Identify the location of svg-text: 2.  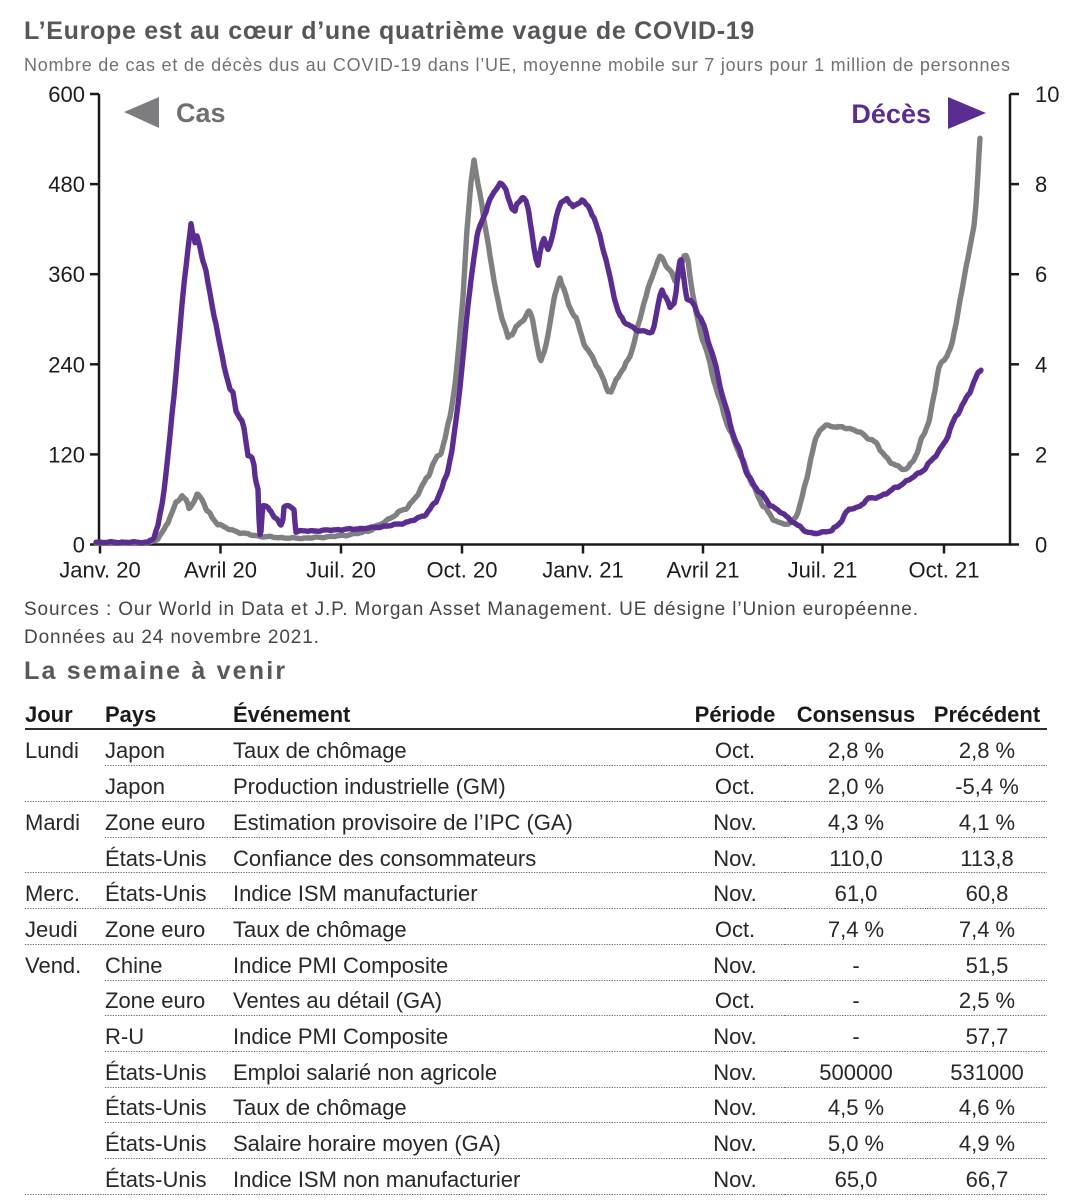
(1041, 454).